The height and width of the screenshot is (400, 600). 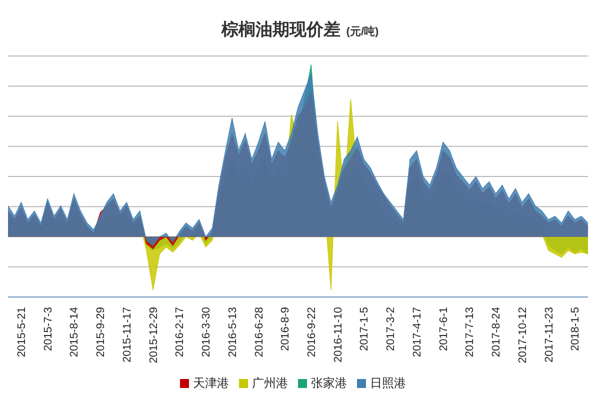 I want to click on x-tick-label: 2016-5-13, so click(x=232, y=332).